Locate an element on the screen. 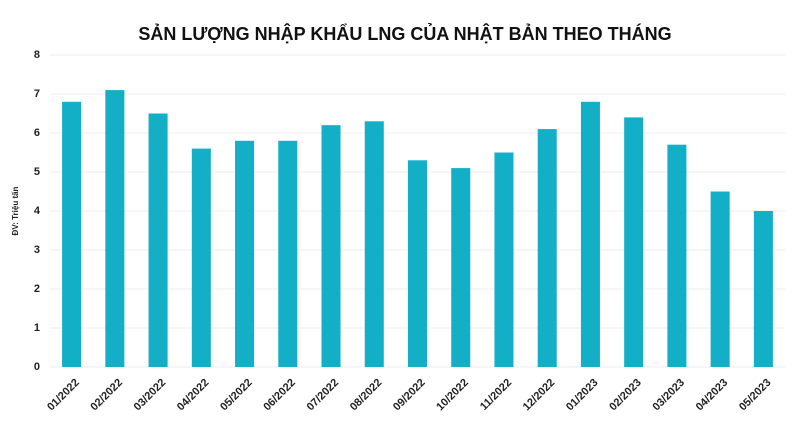 The height and width of the screenshot is (430, 800). y-tick-label: 5 is located at coordinates (37, 172).